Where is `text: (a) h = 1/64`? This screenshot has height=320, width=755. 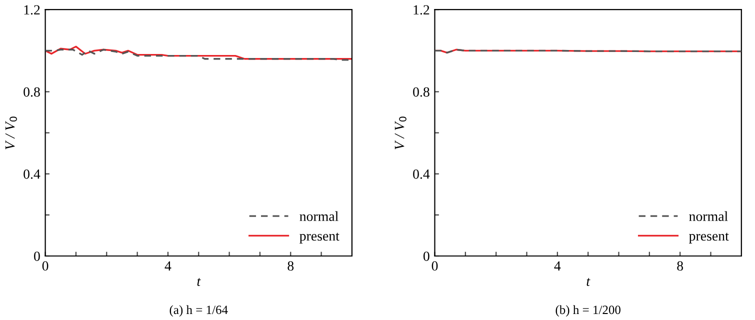 text: (a) h = 1/64 is located at coordinates (199, 311).